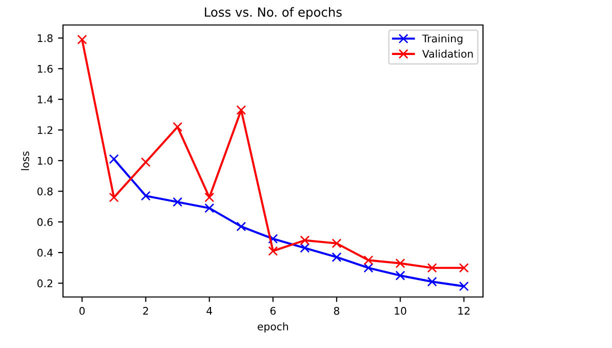 The width and height of the screenshot is (612, 348). What do you see at coordinates (273, 310) in the screenshot?
I see `x-tick-label: 6` at bounding box center [273, 310].